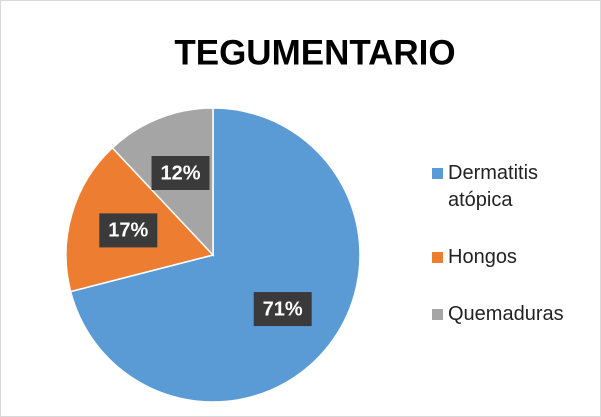 The image size is (601, 417). I want to click on legend-label: Hongos, so click(482, 257).